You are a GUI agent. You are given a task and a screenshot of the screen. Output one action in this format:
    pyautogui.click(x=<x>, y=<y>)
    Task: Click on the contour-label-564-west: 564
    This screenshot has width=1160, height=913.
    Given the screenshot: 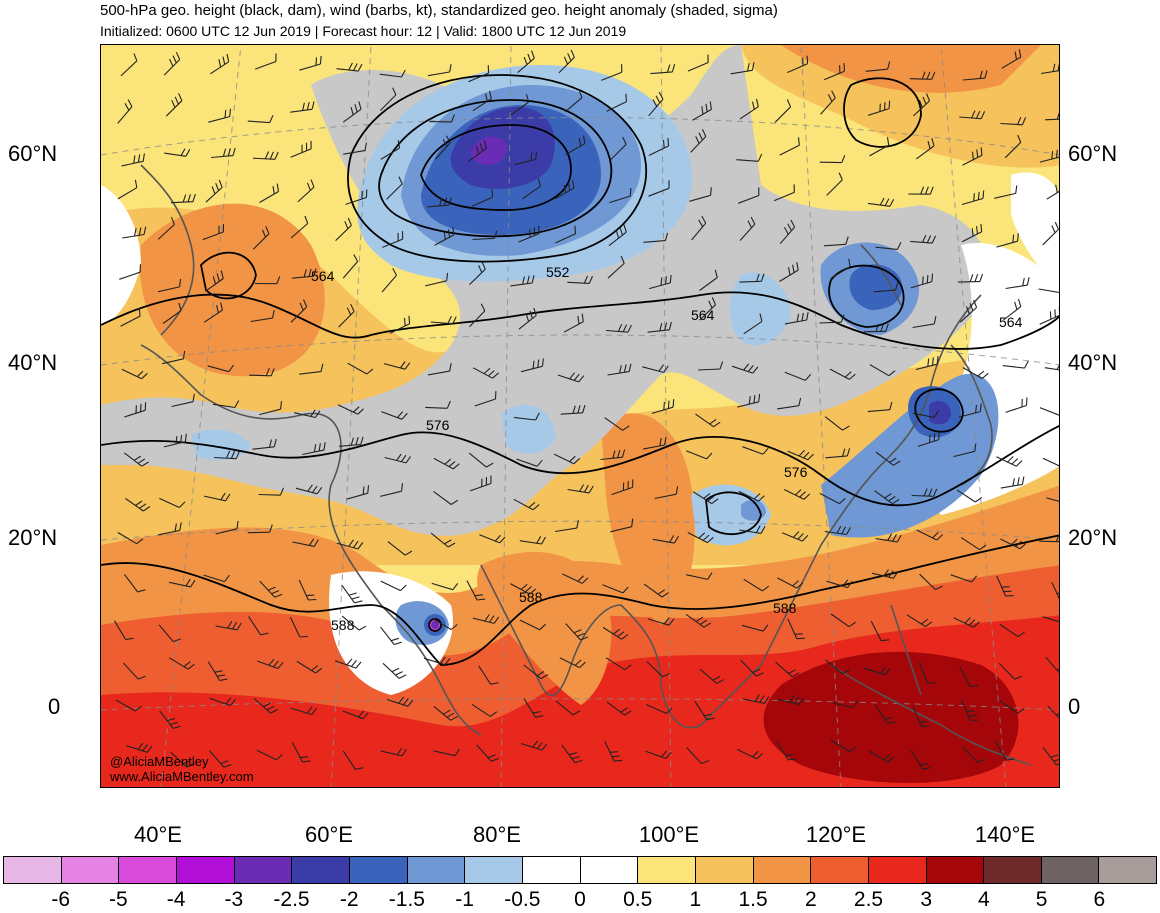 What is the action you would take?
    pyautogui.click(x=323, y=276)
    